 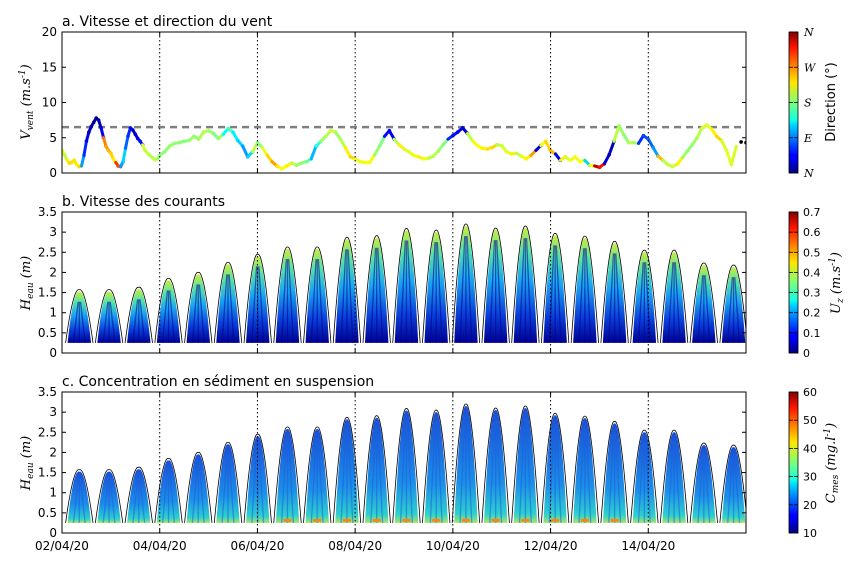 I want to click on colorbar-tick-label: 20, so click(x=810, y=505).